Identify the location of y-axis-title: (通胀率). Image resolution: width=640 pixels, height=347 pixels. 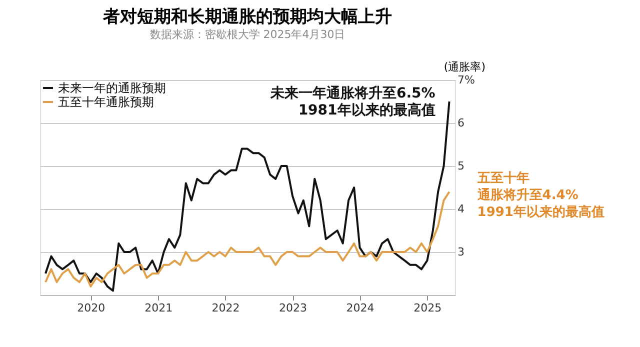
(465, 67).